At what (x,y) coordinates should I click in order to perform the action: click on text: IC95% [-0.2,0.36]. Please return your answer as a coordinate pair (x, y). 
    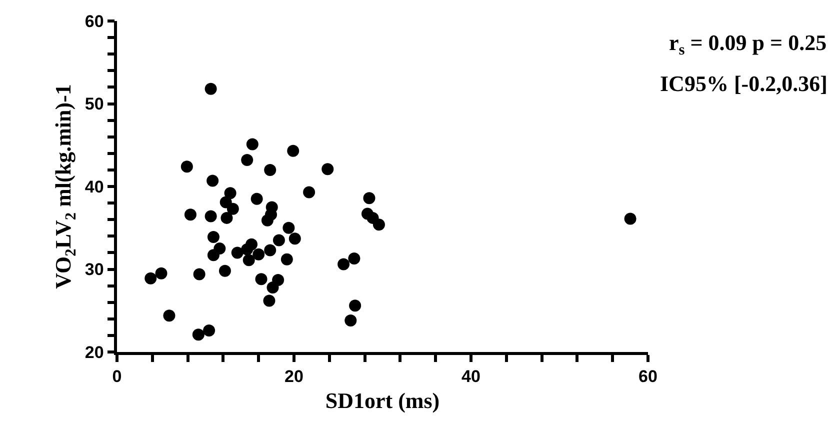
    Looking at the image, I should click on (744, 83).